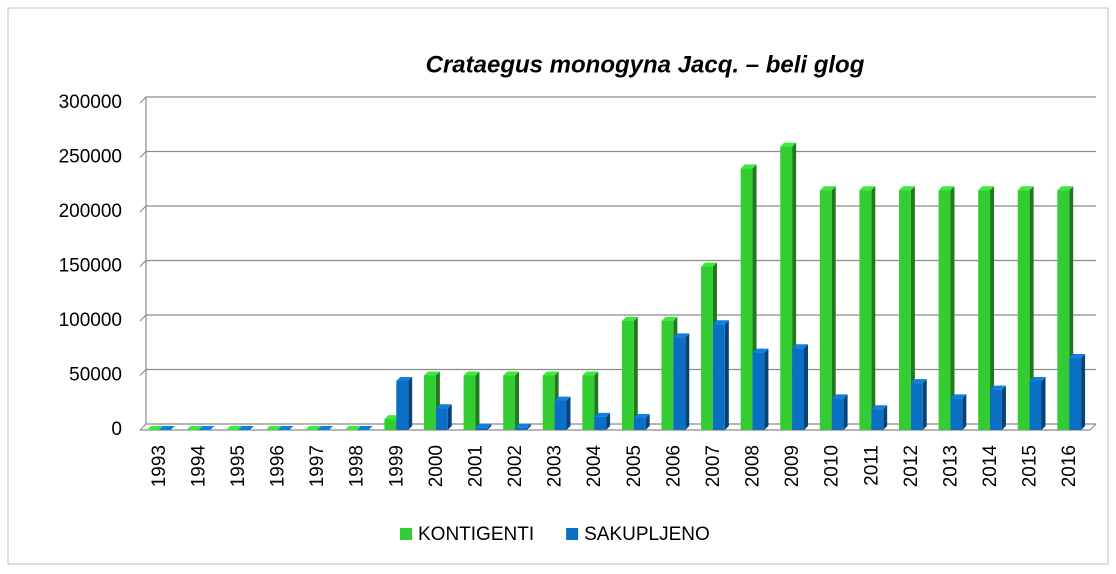 The height and width of the screenshot is (574, 1116). What do you see at coordinates (911, 466) in the screenshot?
I see `x-tick-label: 2012` at bounding box center [911, 466].